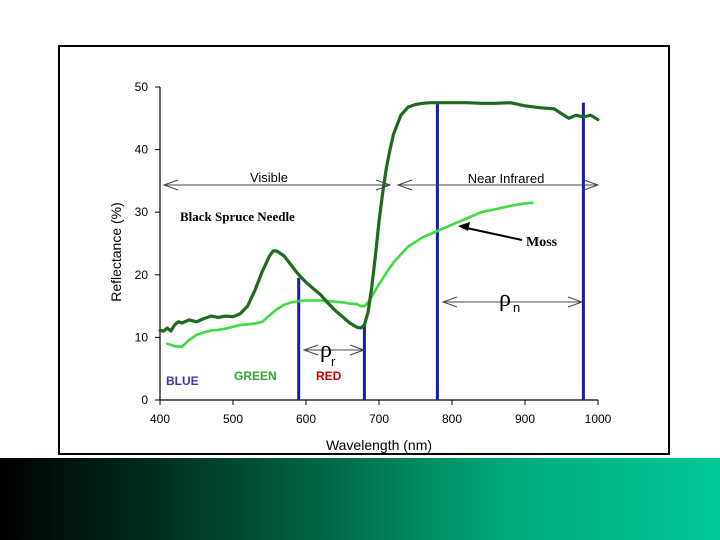 The image size is (720, 540). I want to click on moss-label: Moss, so click(542, 242).